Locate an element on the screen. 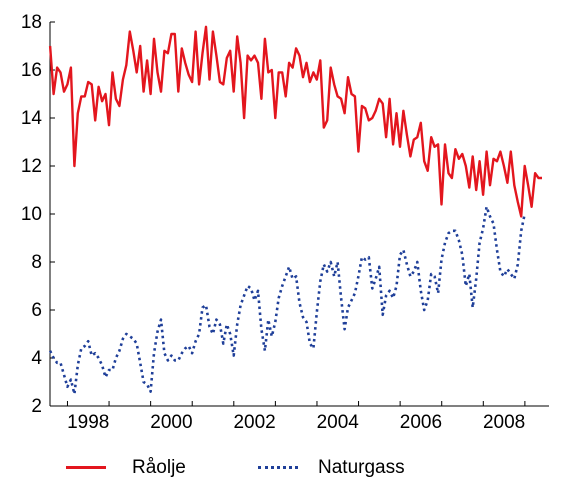 The width and height of the screenshot is (576, 483). y-tick-label: 16 is located at coordinates (31, 70).